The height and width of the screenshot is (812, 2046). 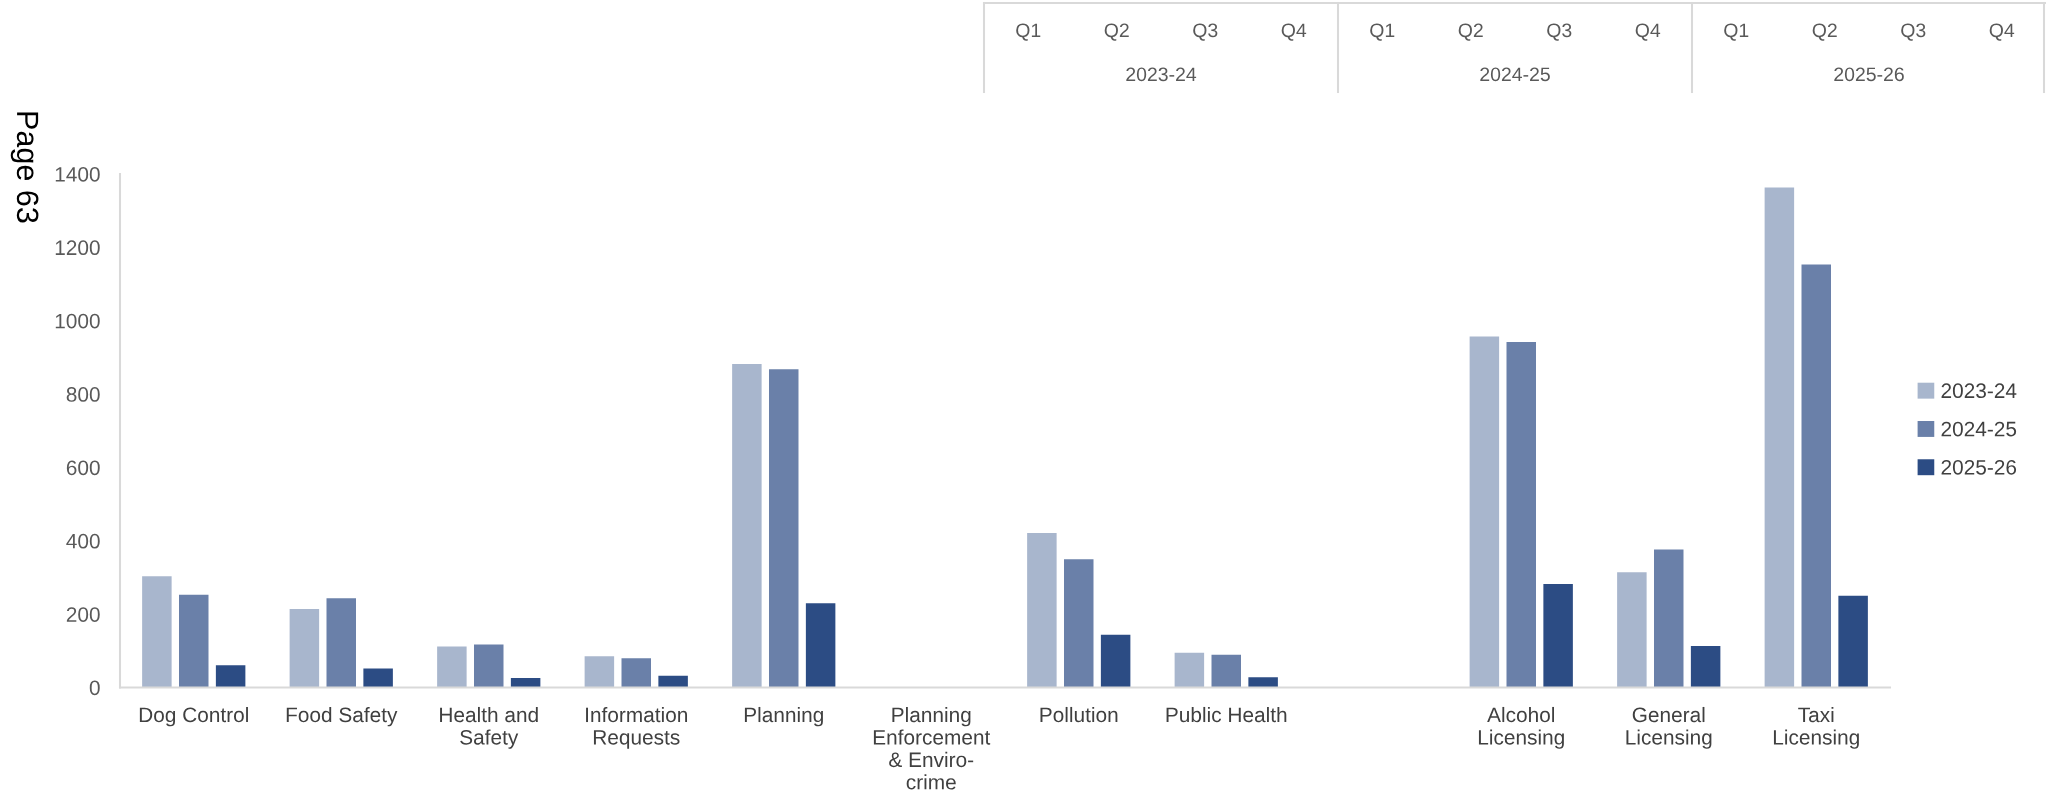 What do you see at coordinates (489, 727) in the screenshot?
I see `x-tick-label: Health and Safety` at bounding box center [489, 727].